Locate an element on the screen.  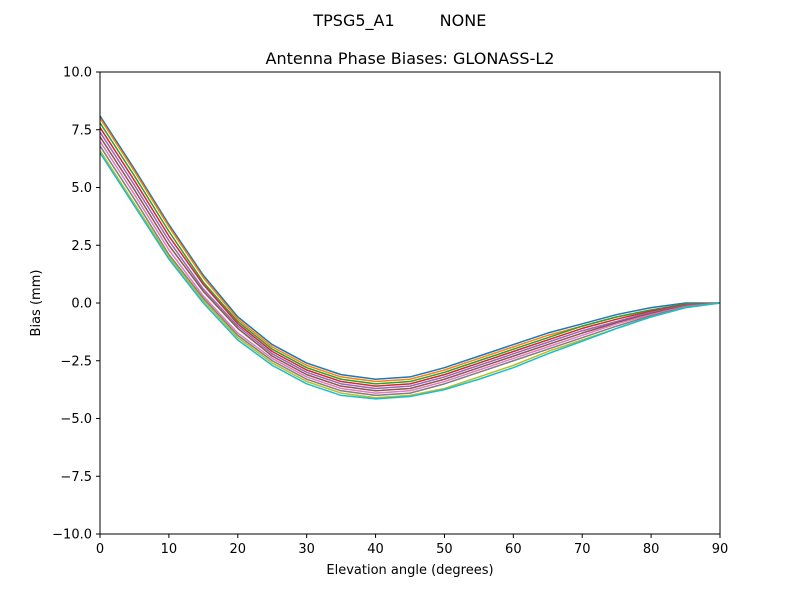
x-tick-label: 80 is located at coordinates (651, 549).